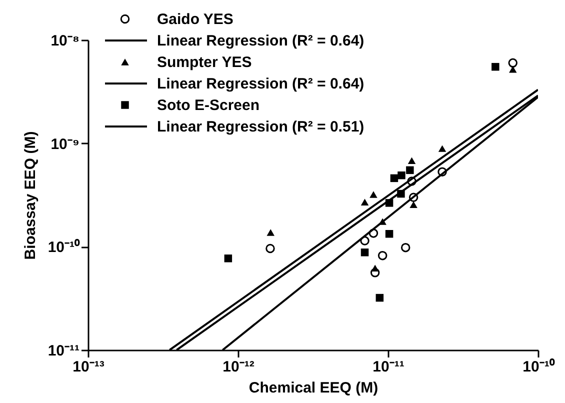 This screenshot has height=403, width=565. I want to click on legend-label: Sumpter YES, so click(204, 62).